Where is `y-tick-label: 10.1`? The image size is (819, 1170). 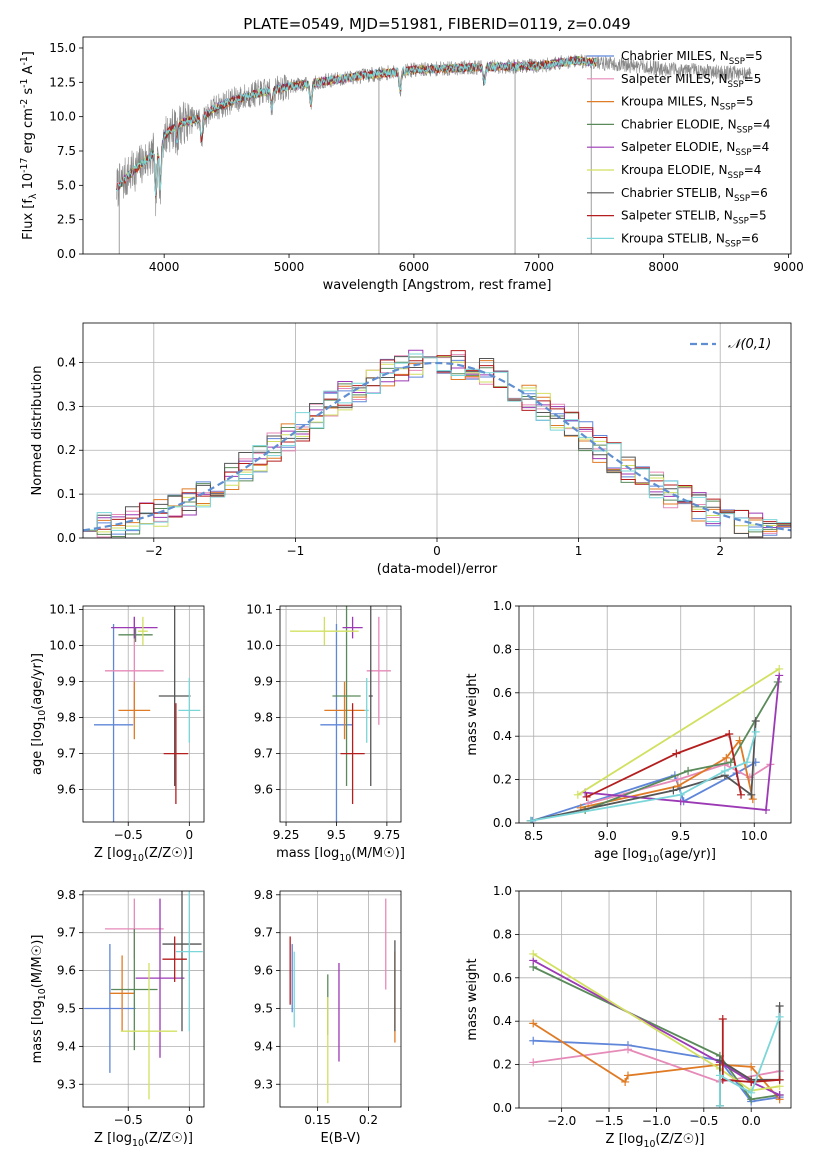
y-tick-label: 10.1 is located at coordinates (62, 610).